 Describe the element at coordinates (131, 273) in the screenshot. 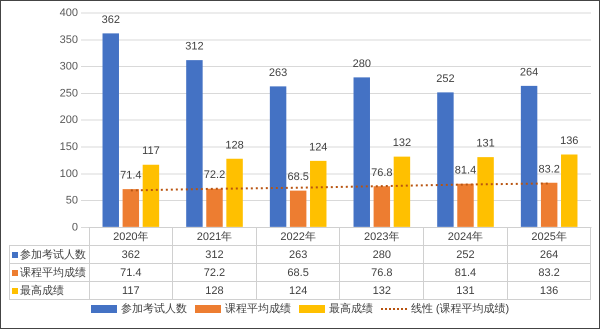

I see `data-label: 71.4` at that location.